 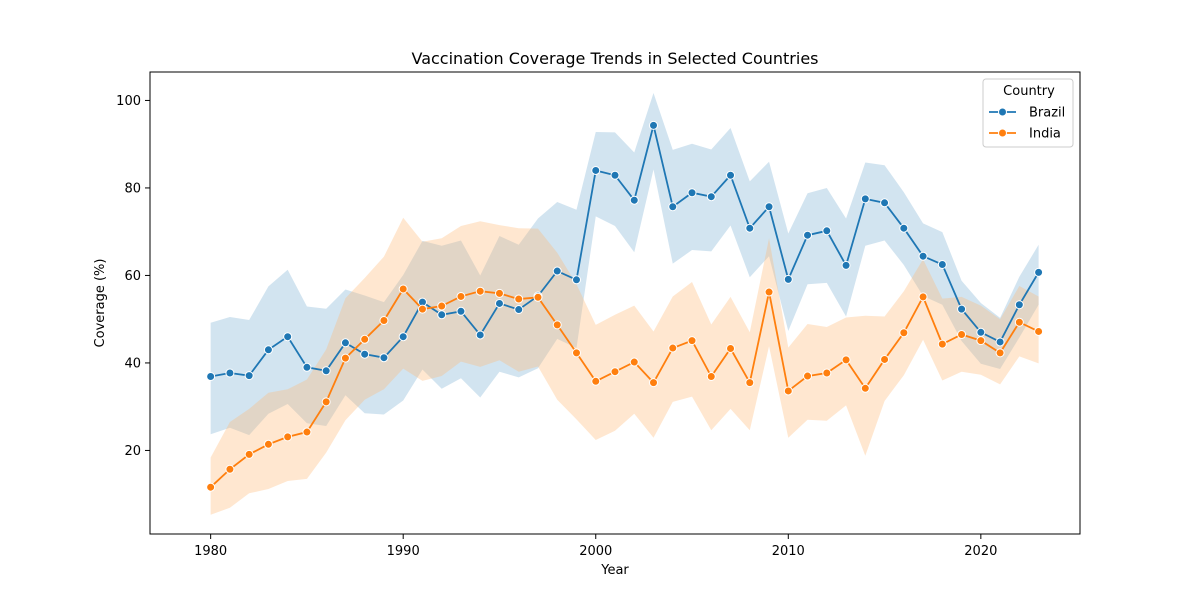 I want to click on point-india-2000, so click(x=596, y=381).